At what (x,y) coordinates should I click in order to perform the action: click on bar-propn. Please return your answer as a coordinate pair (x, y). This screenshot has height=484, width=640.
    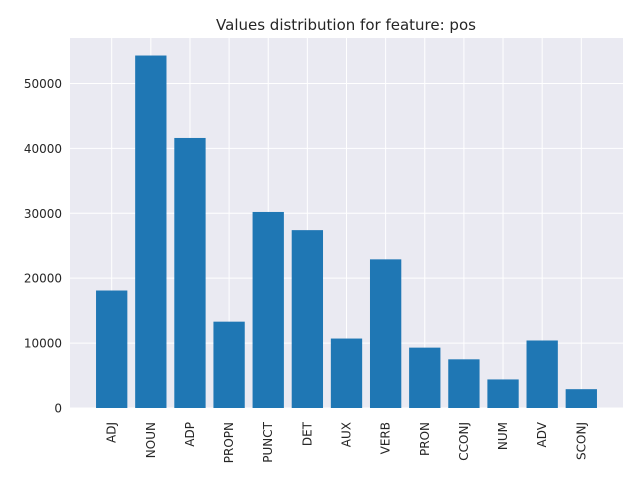
    Looking at the image, I should click on (229, 364).